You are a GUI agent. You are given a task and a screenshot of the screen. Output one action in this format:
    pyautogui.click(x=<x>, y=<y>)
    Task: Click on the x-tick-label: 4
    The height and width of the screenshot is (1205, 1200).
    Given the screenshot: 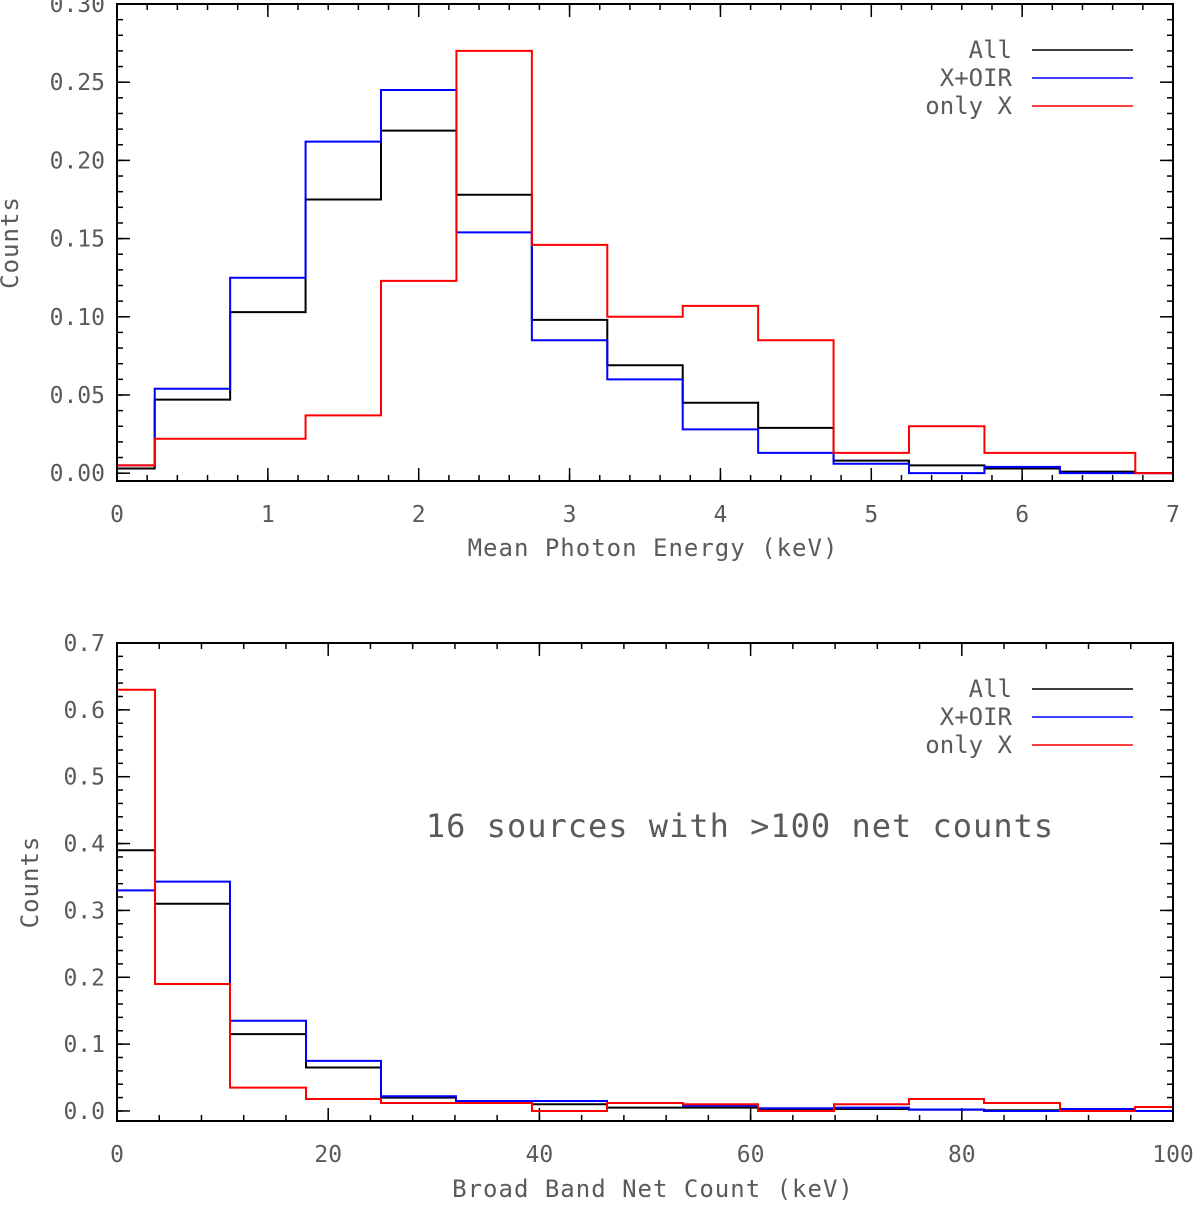 What is the action you would take?
    pyautogui.click(x=720, y=515)
    